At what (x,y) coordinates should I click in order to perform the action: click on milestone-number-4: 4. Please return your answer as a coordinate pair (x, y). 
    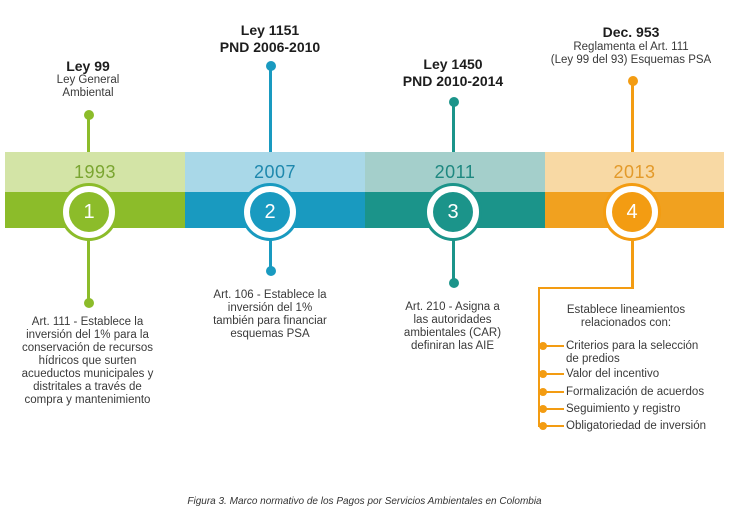
    Looking at the image, I should click on (632, 212).